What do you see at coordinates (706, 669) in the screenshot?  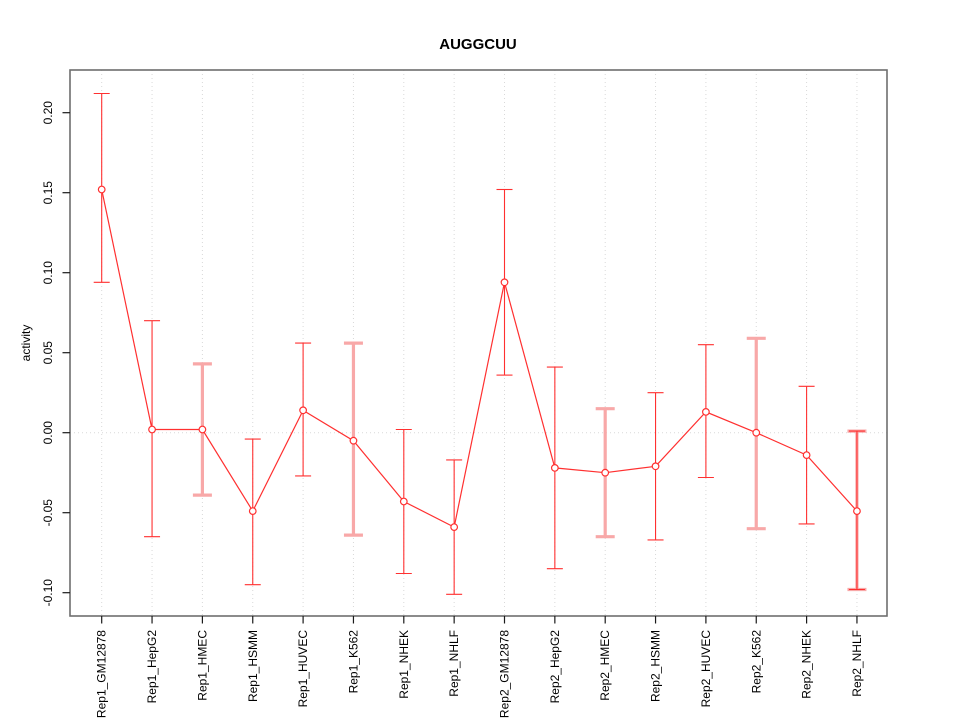 I see `x-tick-label: Rep2_HUVEC` at bounding box center [706, 669].